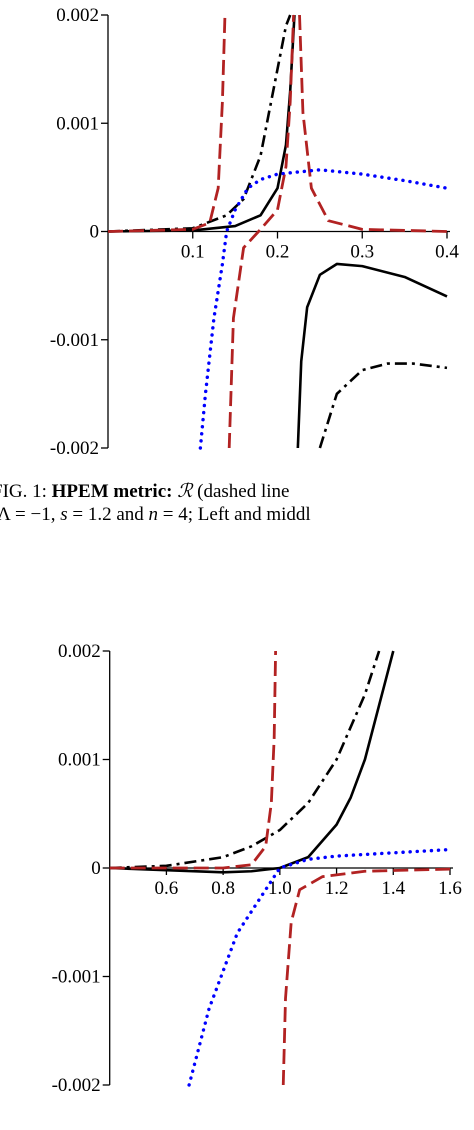 The width and height of the screenshot is (474, 1130). I want to click on x-tick-label: 0.8, so click(223, 888).